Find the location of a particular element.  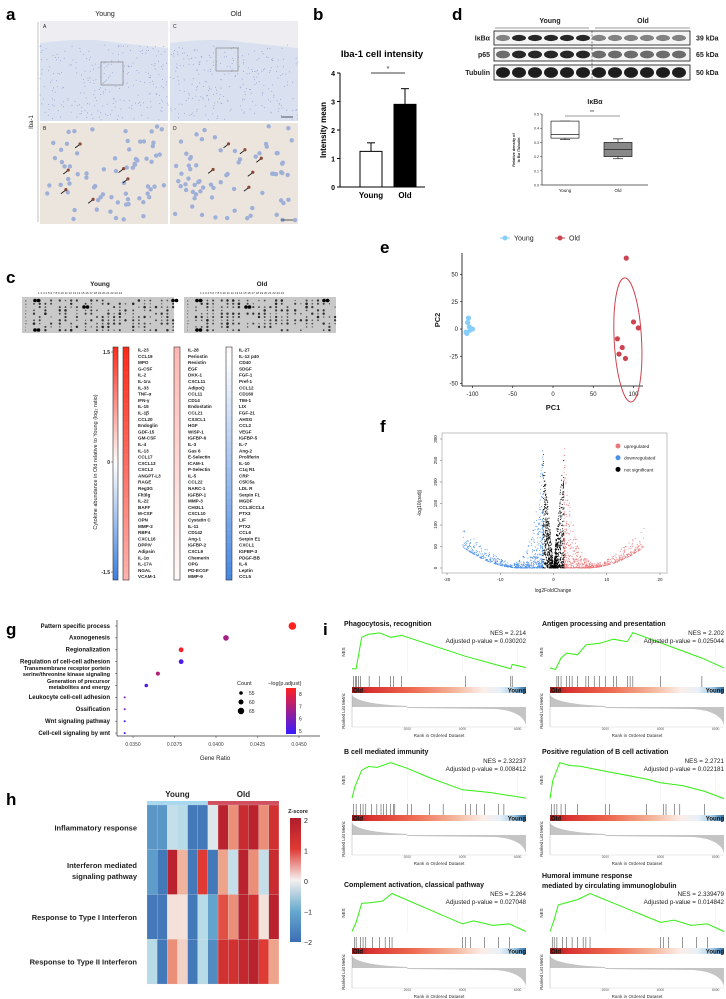

nes-value: NES = 2.202 is located at coordinates (706, 633).